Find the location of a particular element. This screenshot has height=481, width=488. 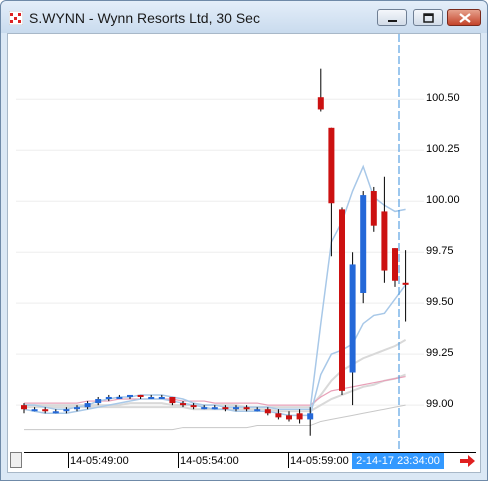

arrow-right-icon is located at coordinates (467, 461).